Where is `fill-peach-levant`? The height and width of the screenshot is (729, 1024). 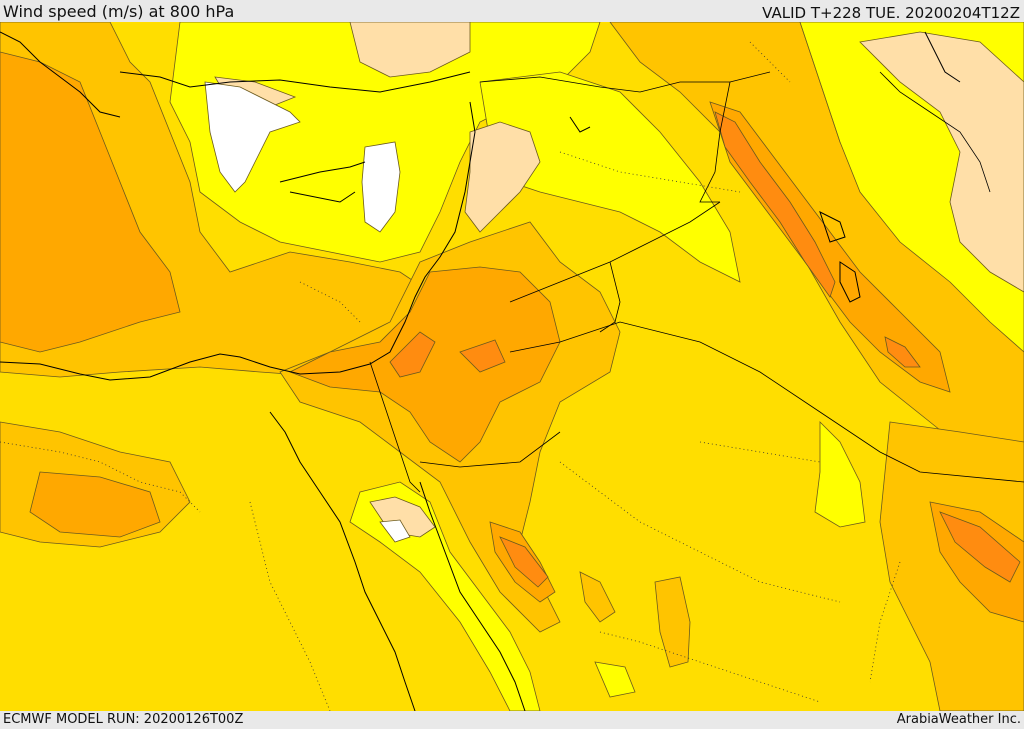
fill-peach-levant is located at coordinates (502, 177).